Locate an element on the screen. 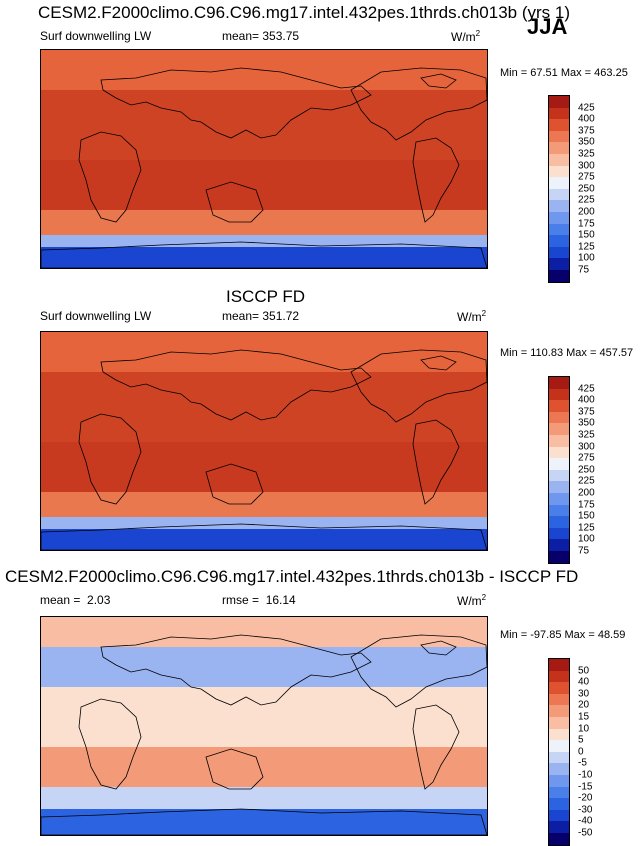  colorbar-tick-label: 150 is located at coordinates (586, 235).